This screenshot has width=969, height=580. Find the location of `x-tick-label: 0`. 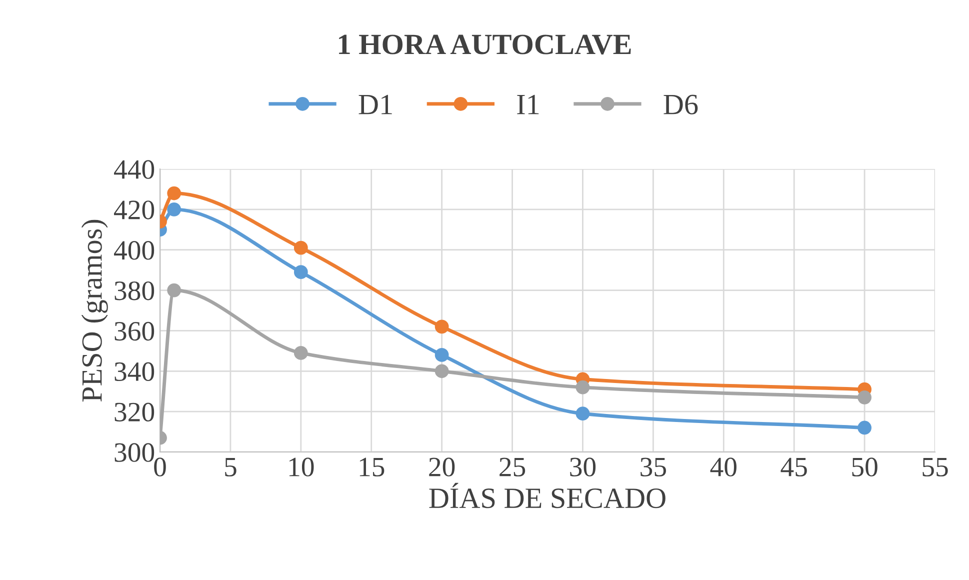

x-tick-label: 0 is located at coordinates (160, 467).